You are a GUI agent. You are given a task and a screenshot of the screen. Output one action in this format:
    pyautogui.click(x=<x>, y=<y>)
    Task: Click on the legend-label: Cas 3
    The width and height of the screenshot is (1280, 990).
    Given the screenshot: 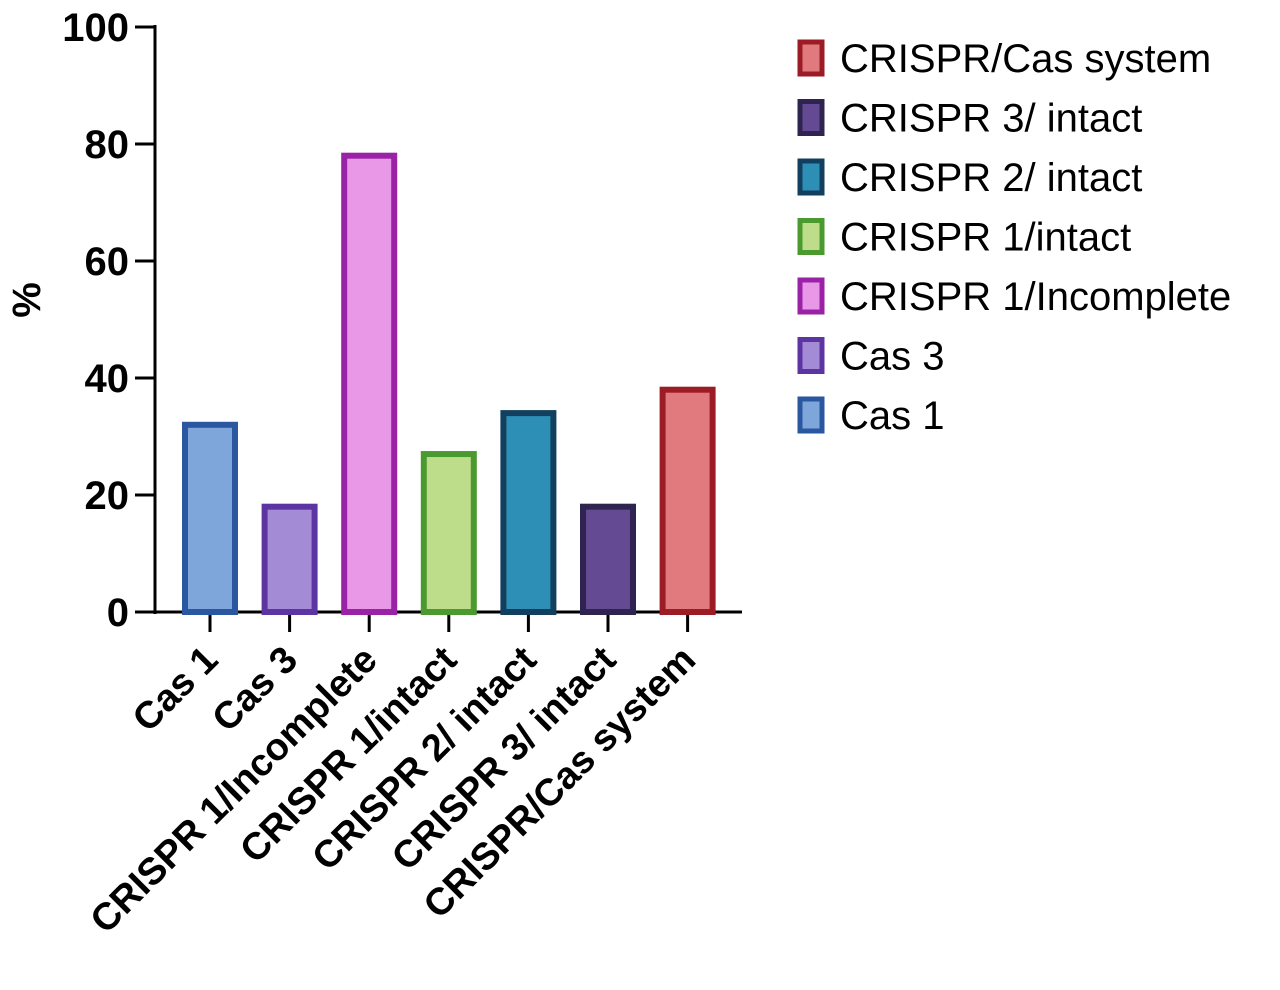 What is the action you would take?
    pyautogui.click(x=892, y=357)
    